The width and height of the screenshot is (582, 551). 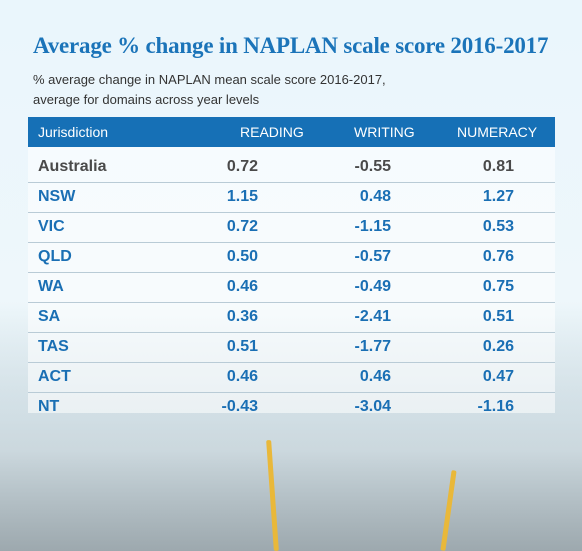 I want to click on cell-jurisdiction: SA, so click(x=49, y=316).